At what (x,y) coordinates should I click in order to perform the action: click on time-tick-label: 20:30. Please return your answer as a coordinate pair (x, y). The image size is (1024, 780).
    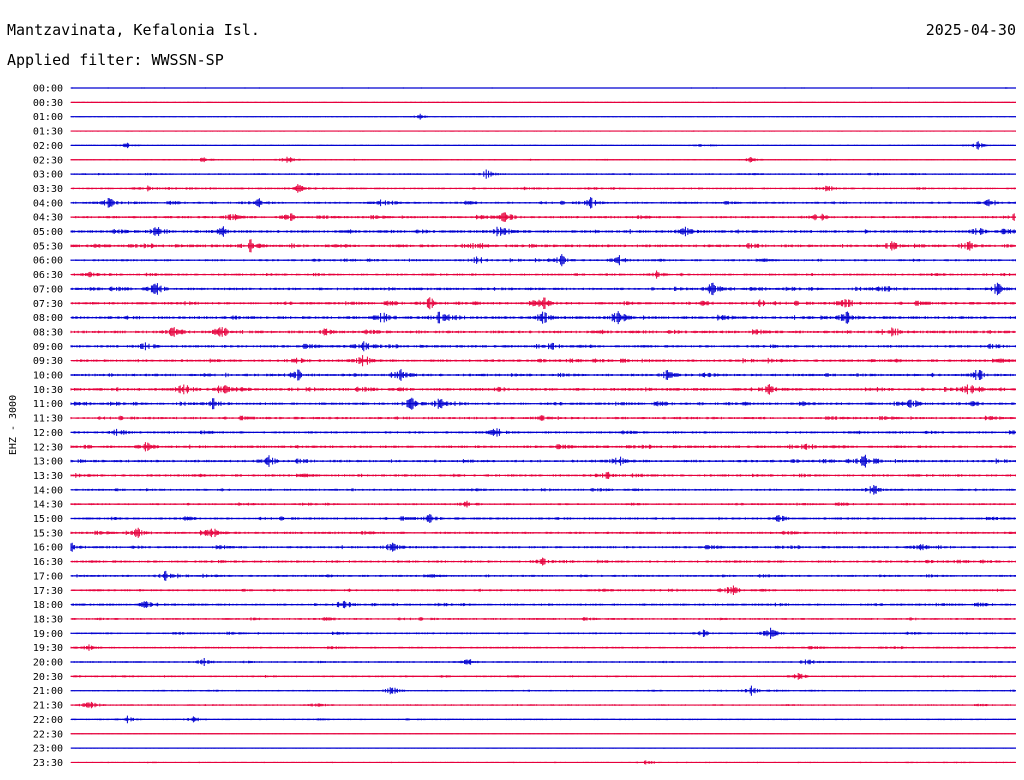
    Looking at the image, I should click on (48, 677).